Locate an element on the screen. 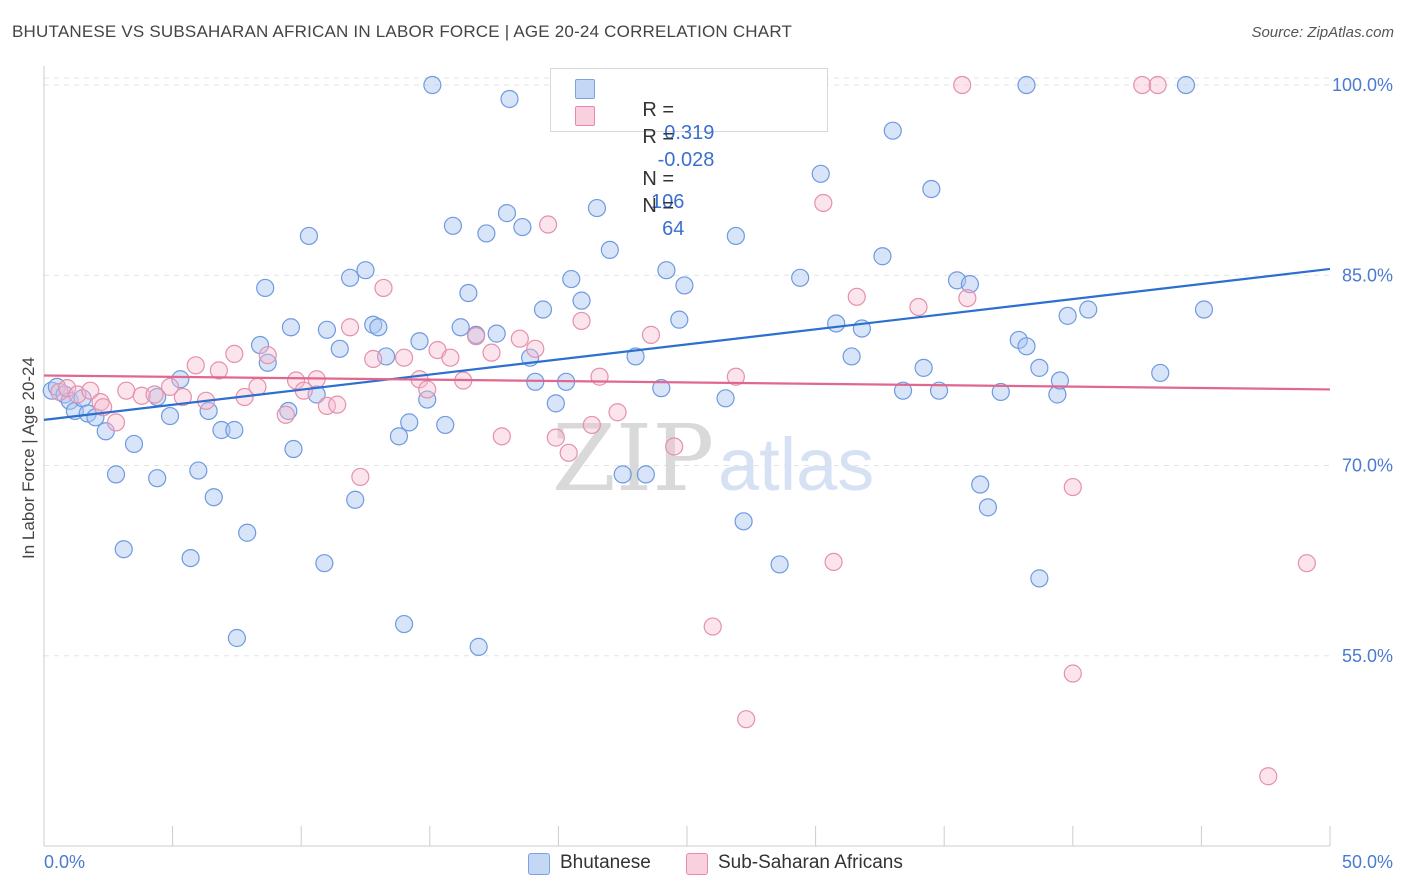  legend: R = 0.319 N = 106 R = -0.028 N = 64 is located at coordinates (689, 154).